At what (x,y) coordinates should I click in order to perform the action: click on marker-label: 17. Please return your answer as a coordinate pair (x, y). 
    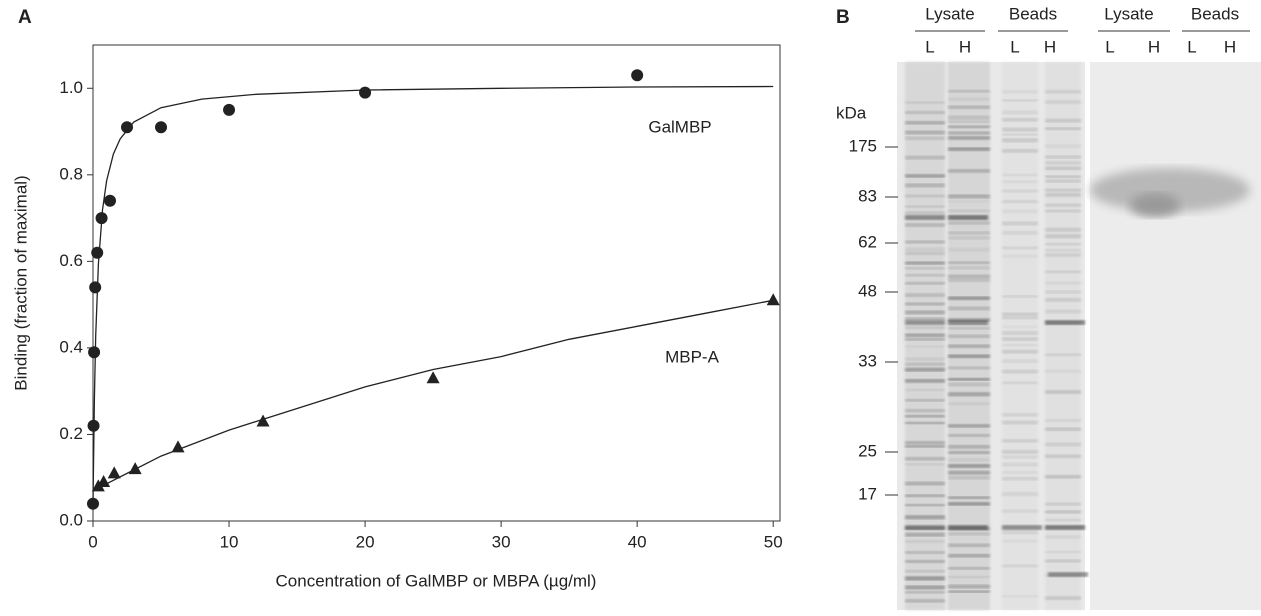
    Looking at the image, I should click on (867, 493).